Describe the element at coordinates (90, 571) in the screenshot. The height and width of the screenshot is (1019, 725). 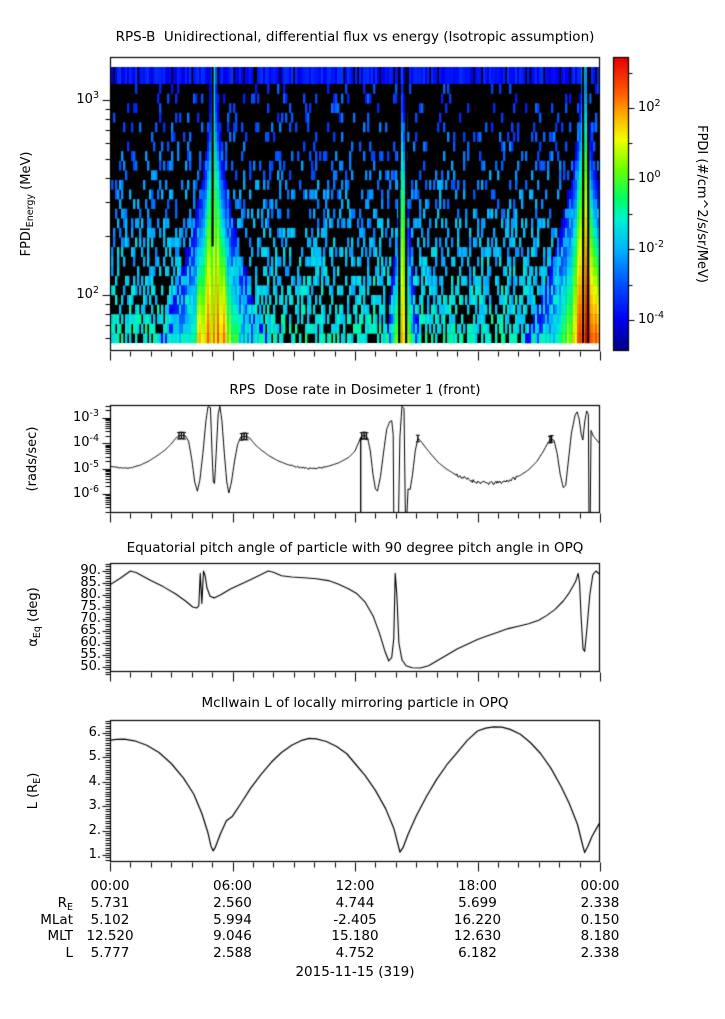
I see `ytick-label: 90.` at that location.